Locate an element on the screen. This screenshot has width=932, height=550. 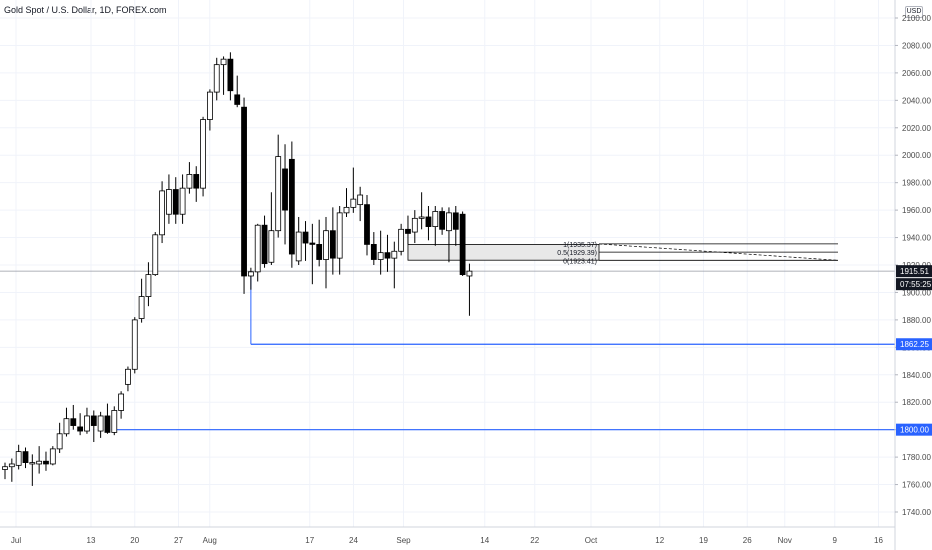
last-price-badge: 1915.51 is located at coordinates (914, 271).